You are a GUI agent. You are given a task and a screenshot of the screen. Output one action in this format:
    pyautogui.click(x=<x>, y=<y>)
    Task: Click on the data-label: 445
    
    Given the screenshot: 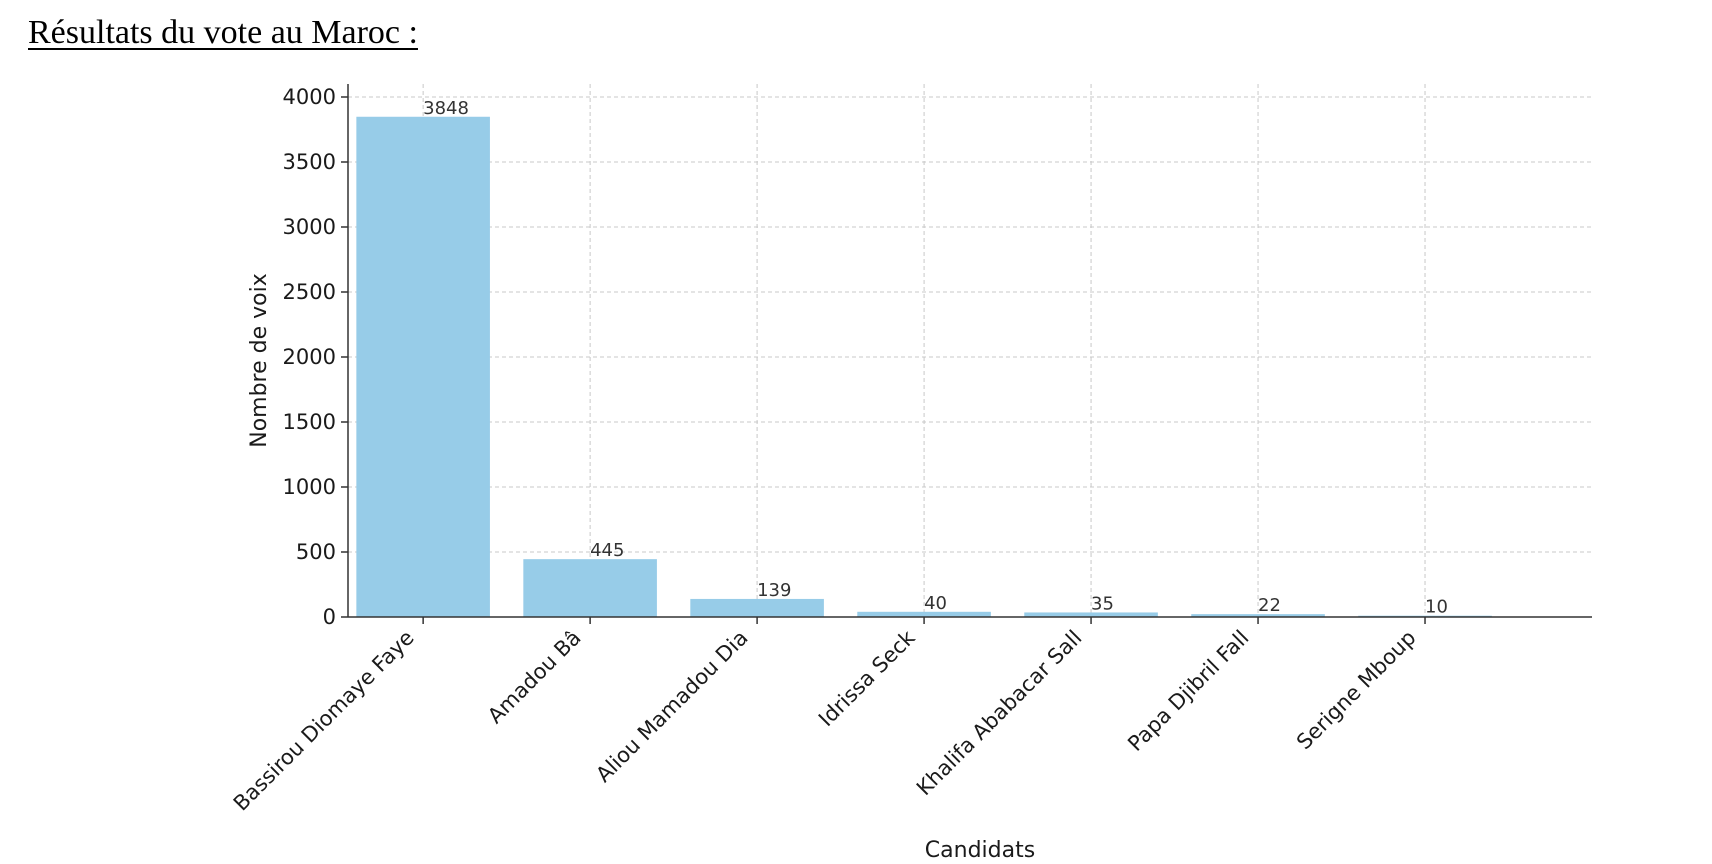 What is the action you would take?
    pyautogui.click(x=607, y=550)
    